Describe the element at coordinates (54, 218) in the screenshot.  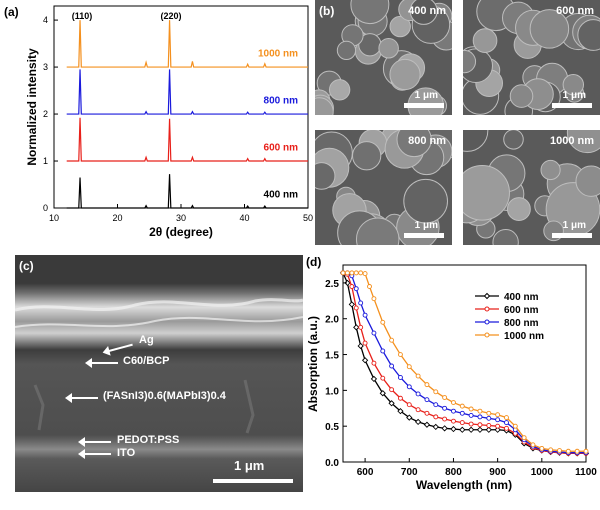
I see `xrd-xtick-label: 10` at that location.